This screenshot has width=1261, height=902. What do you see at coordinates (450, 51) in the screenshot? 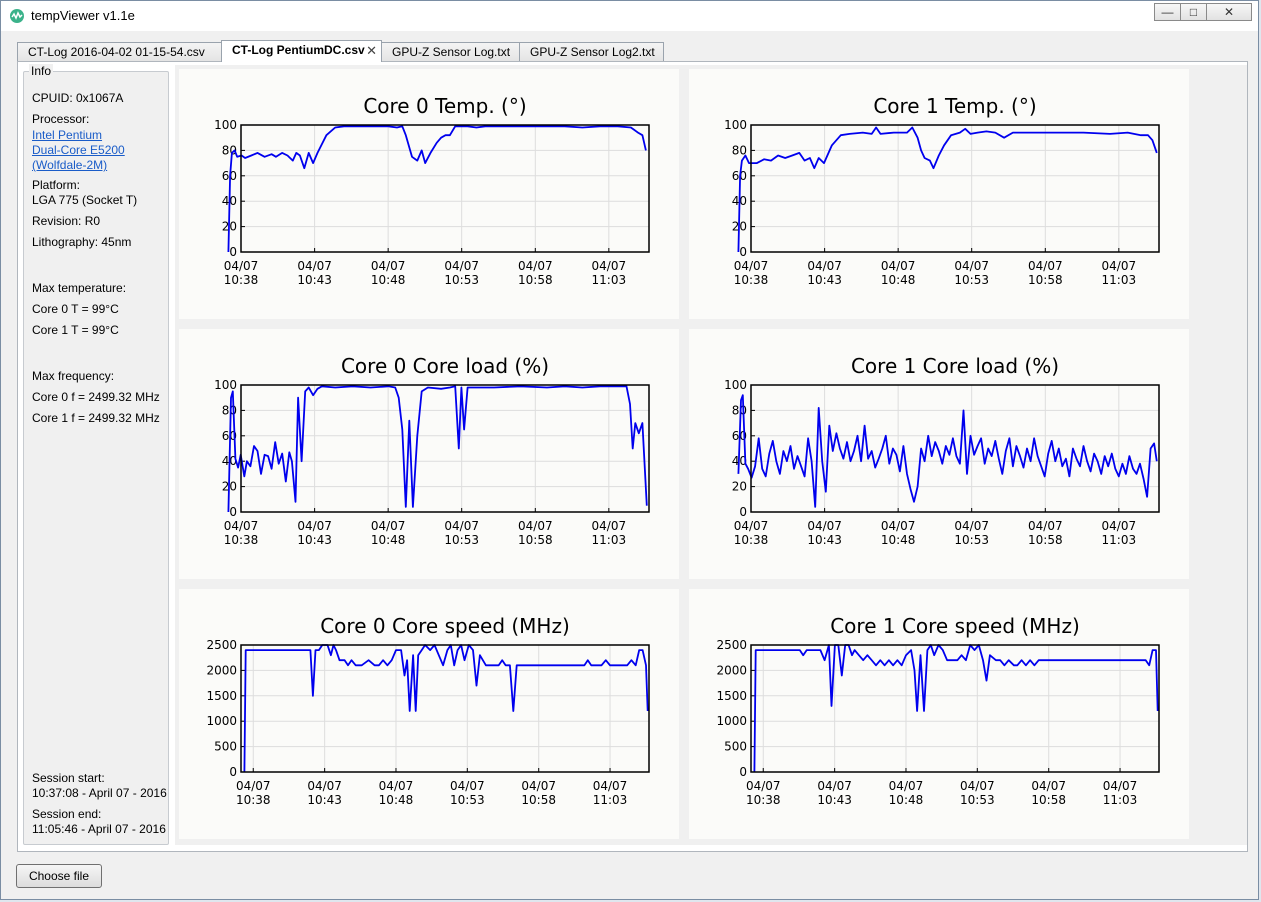
I see `tab-gpu-z-sensor-log: GPU-Z Sensor Log.txt` at bounding box center [450, 51].